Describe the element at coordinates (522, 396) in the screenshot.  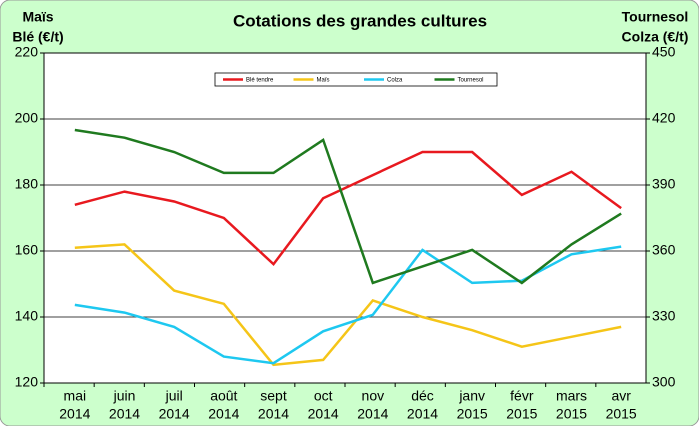
I see `x-tick-label: févr` at that location.